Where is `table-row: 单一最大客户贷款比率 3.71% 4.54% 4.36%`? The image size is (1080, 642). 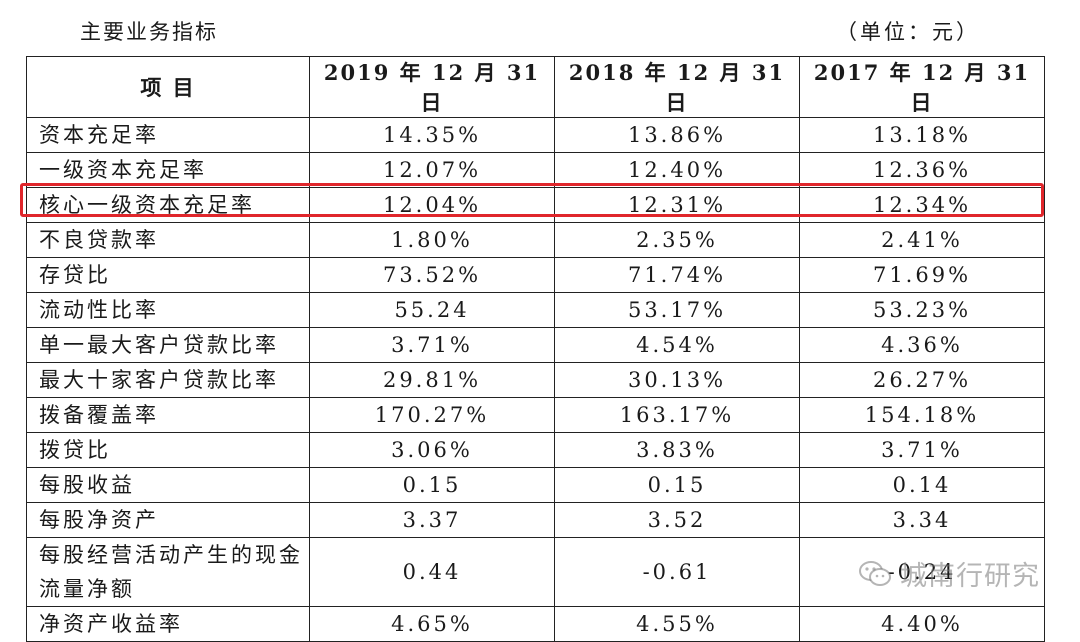
table-row: 单一最大客户贷款比率 3.71% 4.54% 4.36% is located at coordinates (535, 345).